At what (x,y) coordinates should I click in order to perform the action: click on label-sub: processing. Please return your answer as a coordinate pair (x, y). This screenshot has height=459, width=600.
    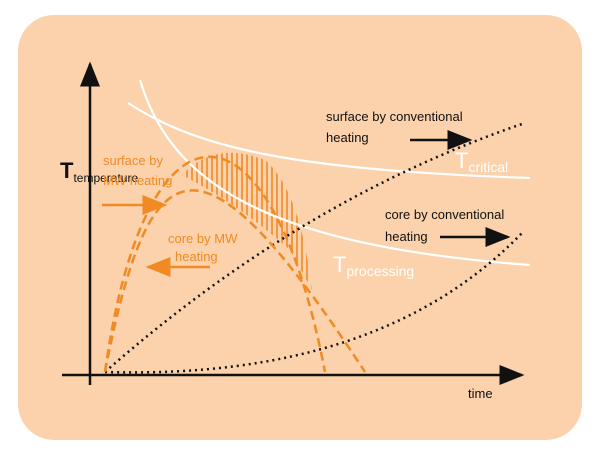
    Looking at the image, I should click on (380, 271).